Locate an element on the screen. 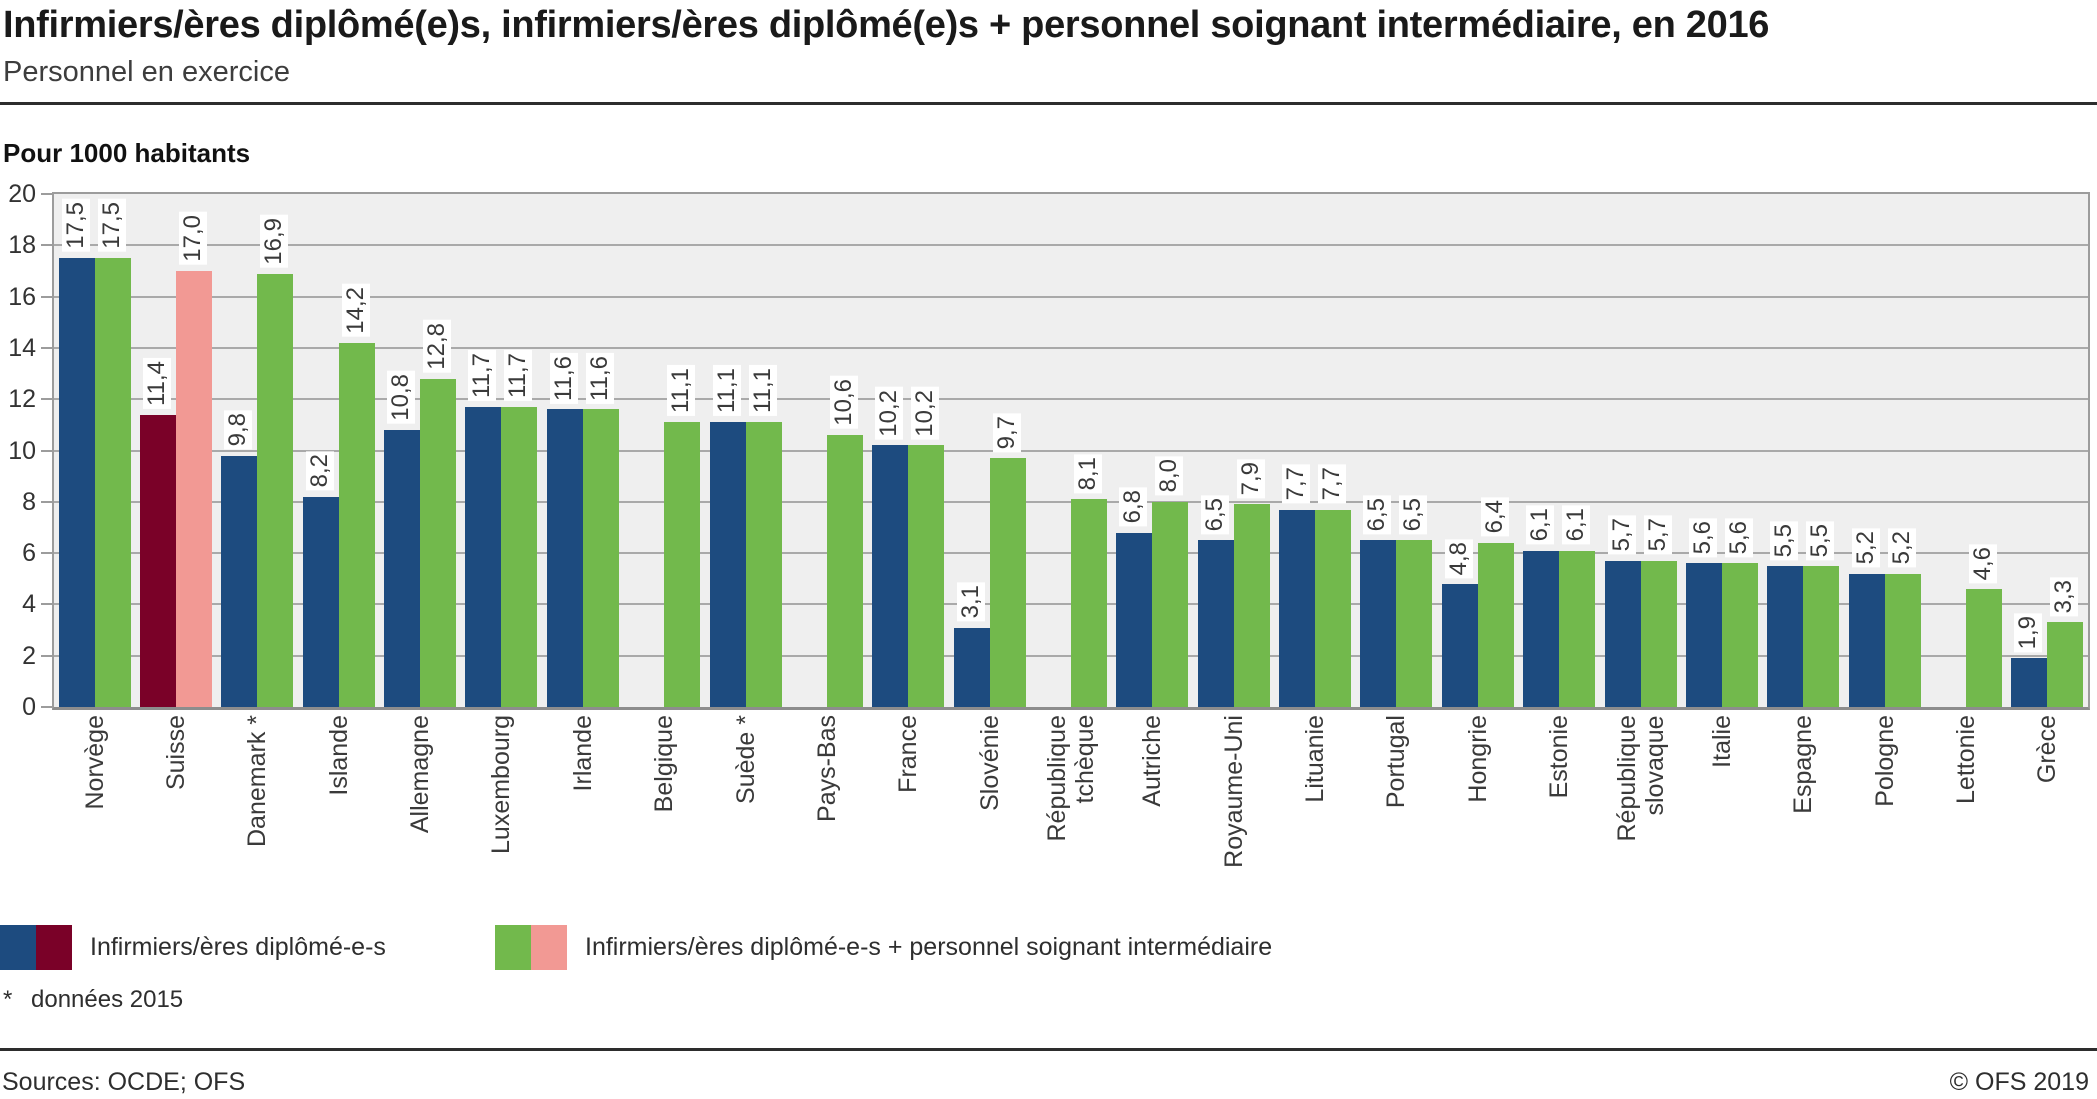 The height and width of the screenshot is (1099, 2097). x-tick-label: Danemark * is located at coordinates (257, 781).